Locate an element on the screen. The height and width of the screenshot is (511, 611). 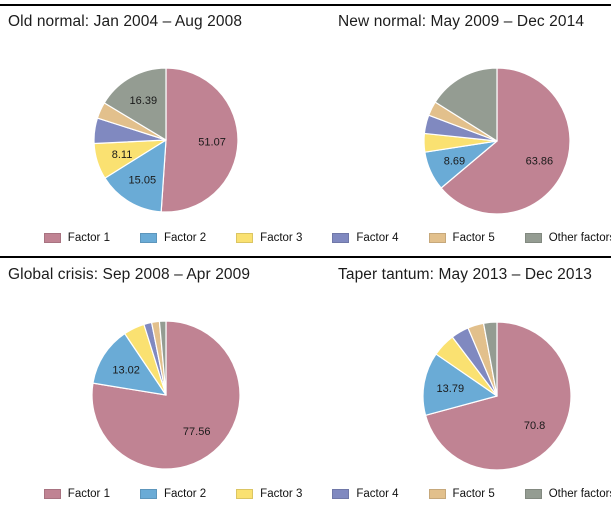
chart-title-global-crisis: Global crisis: Sep 2008 – Apr 2009 is located at coordinates (129, 274).